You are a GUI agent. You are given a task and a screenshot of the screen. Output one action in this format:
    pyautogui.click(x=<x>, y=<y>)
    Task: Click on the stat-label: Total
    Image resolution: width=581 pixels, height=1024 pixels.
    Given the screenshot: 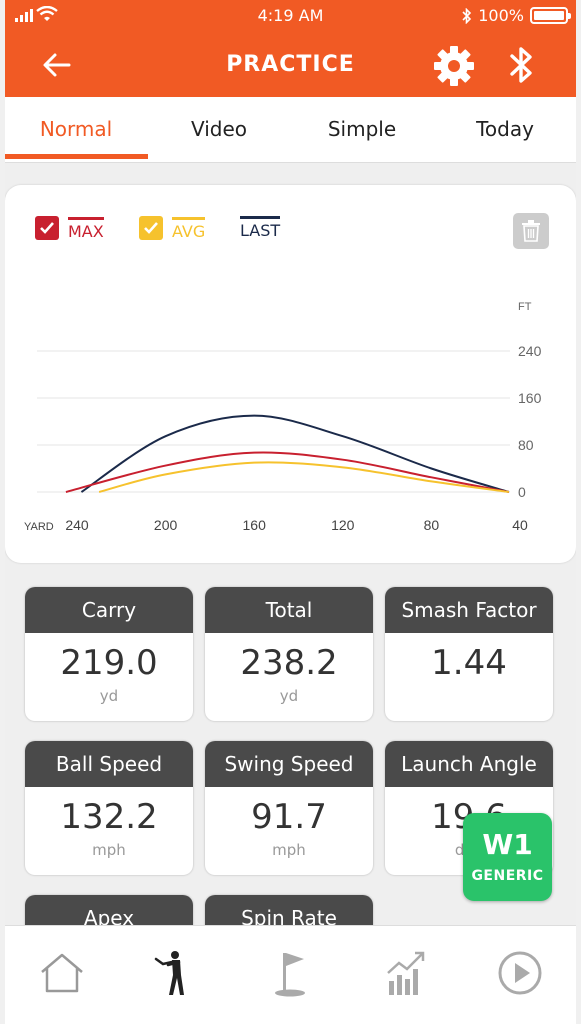 What is the action you would take?
    pyautogui.click(x=289, y=610)
    